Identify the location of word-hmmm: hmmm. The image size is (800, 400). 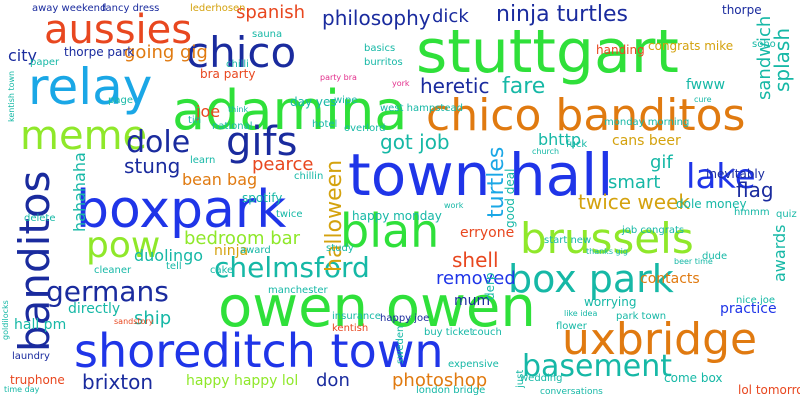
(752, 212).